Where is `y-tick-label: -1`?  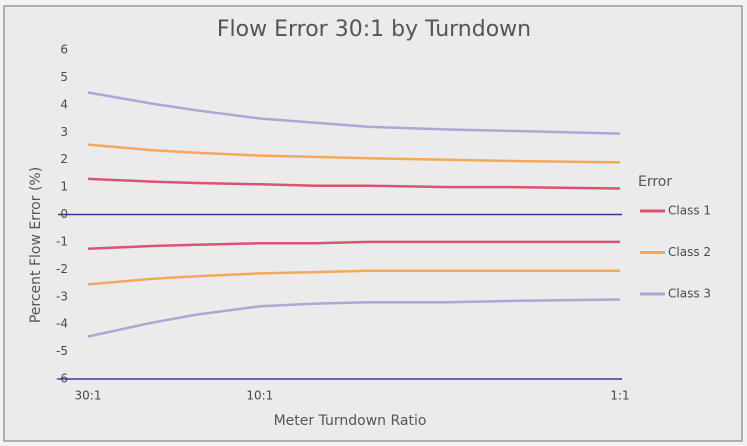 y-tick-label: -1 is located at coordinates (62, 241).